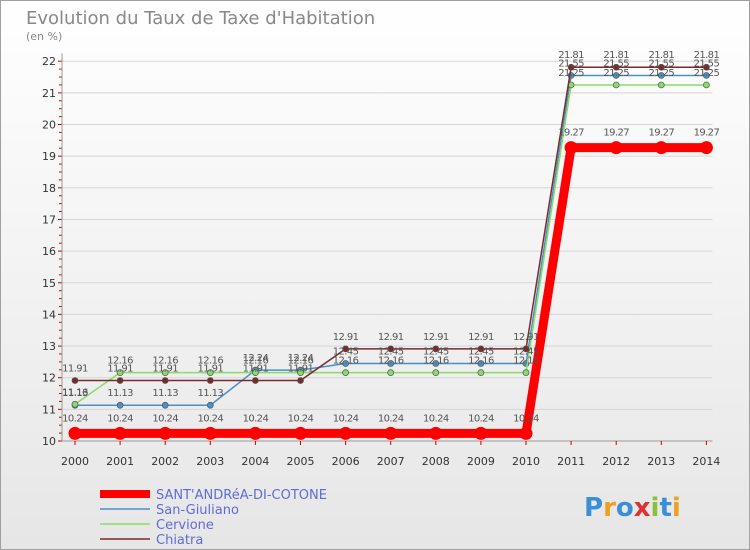 This screenshot has height=550, width=750. I want to click on x-tick-label: 2004, so click(255, 461).